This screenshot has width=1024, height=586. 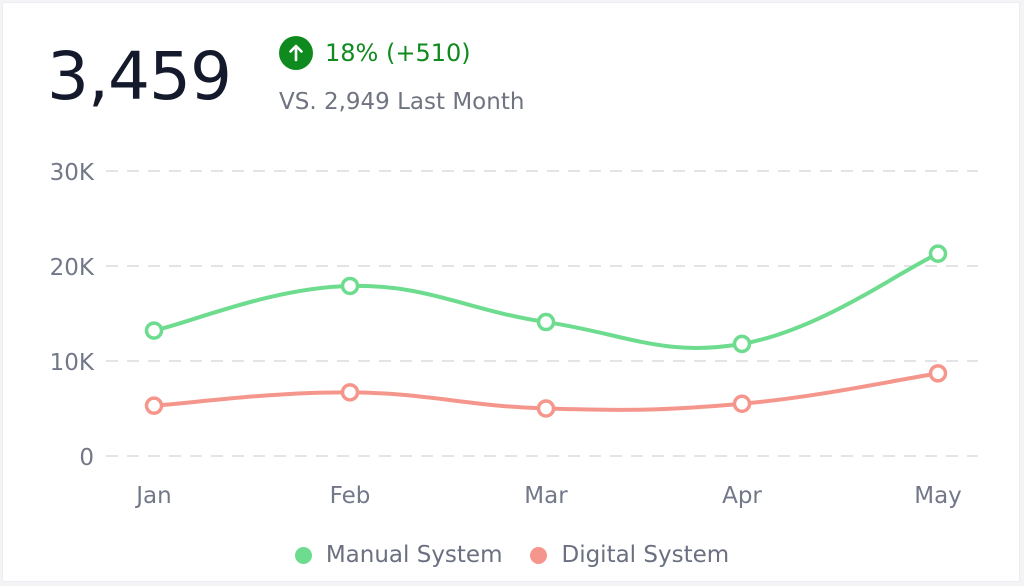 What do you see at coordinates (72, 363) in the screenshot?
I see `y-tick-label: 10K` at bounding box center [72, 363].